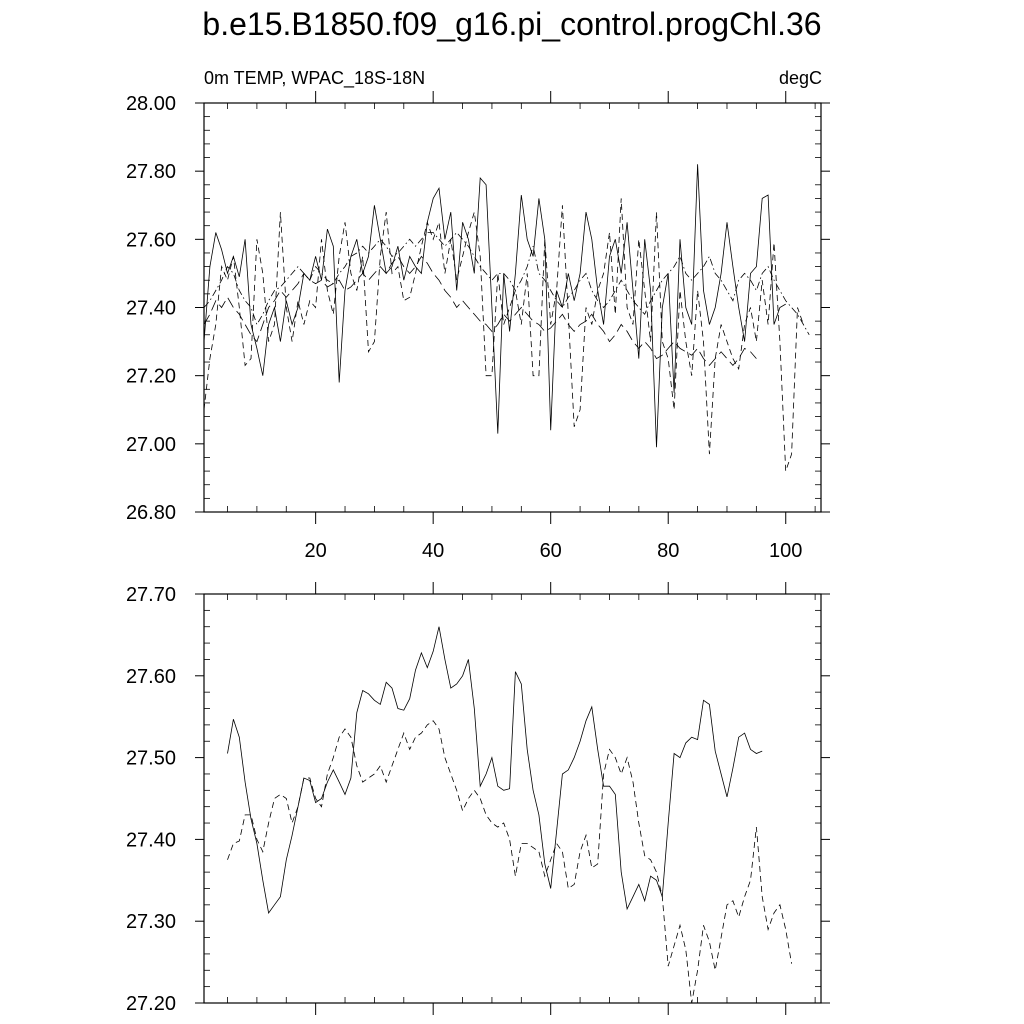  Describe the element at coordinates (151, 445) in the screenshot. I see `y-tick-label: 27.00` at that location.